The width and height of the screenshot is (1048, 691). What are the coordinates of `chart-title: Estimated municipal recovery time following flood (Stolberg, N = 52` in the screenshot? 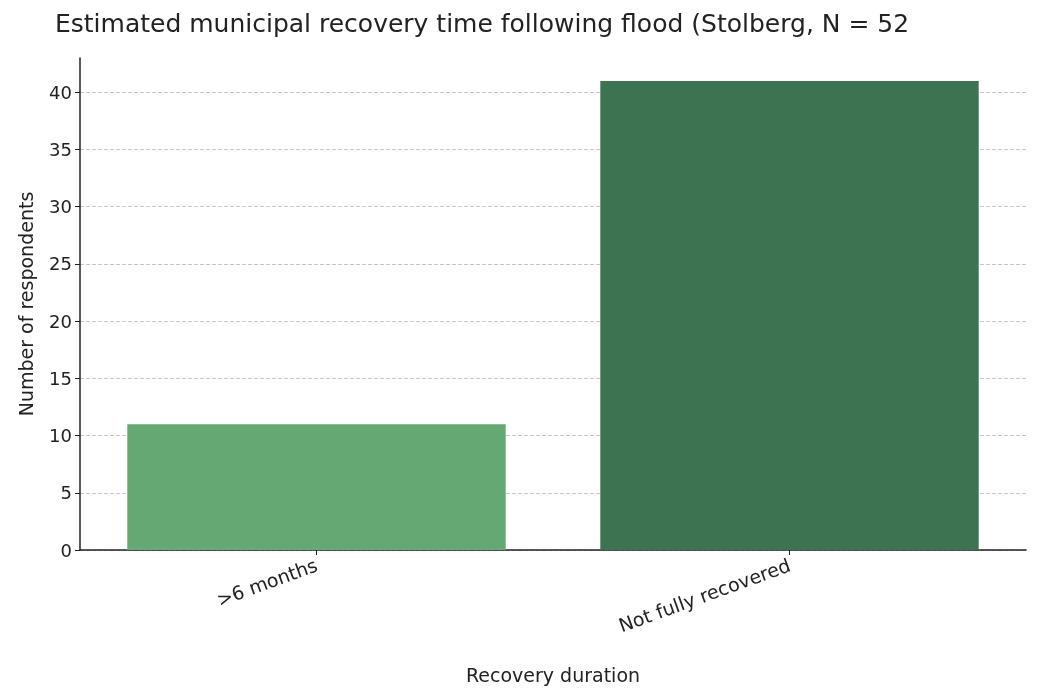 It's located at (482, 23).